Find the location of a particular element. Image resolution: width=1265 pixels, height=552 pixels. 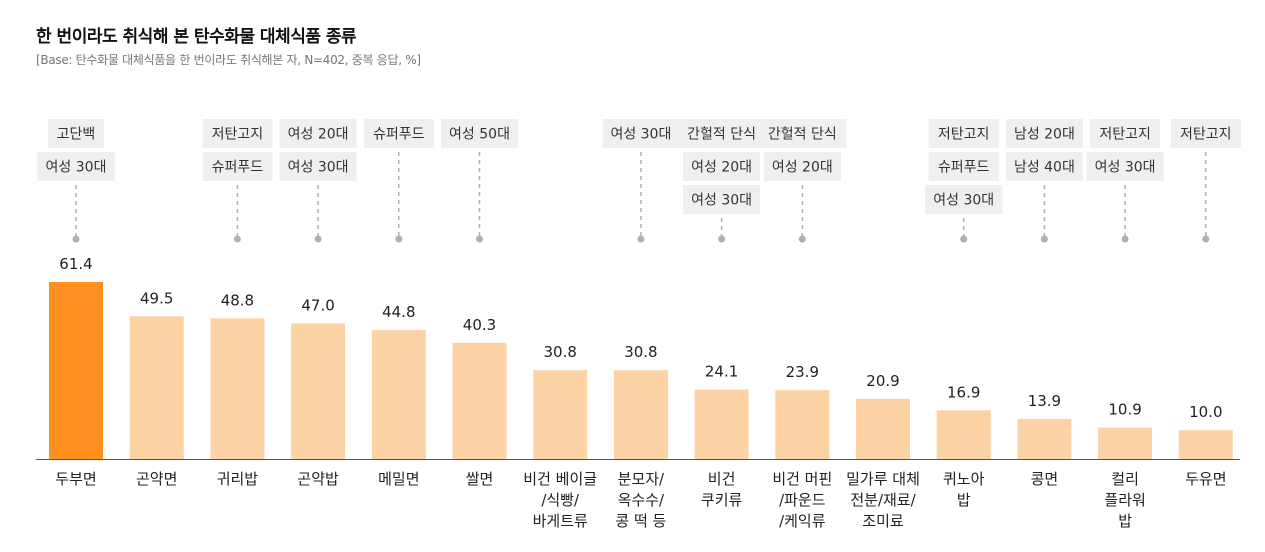

annotation-tag-9-0: 간헐적 단식 is located at coordinates (802, 135).